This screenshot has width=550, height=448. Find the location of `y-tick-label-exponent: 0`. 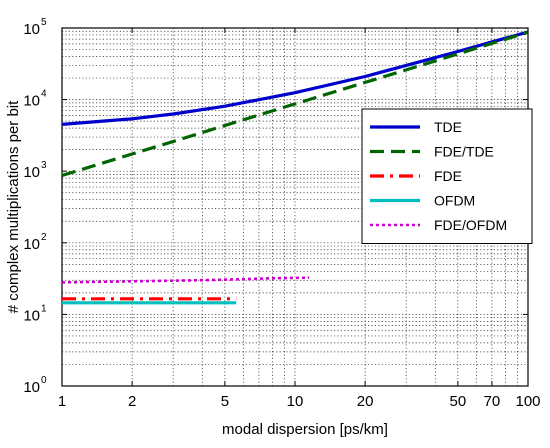

y-tick-label-exponent: 0 is located at coordinates (44, 380).